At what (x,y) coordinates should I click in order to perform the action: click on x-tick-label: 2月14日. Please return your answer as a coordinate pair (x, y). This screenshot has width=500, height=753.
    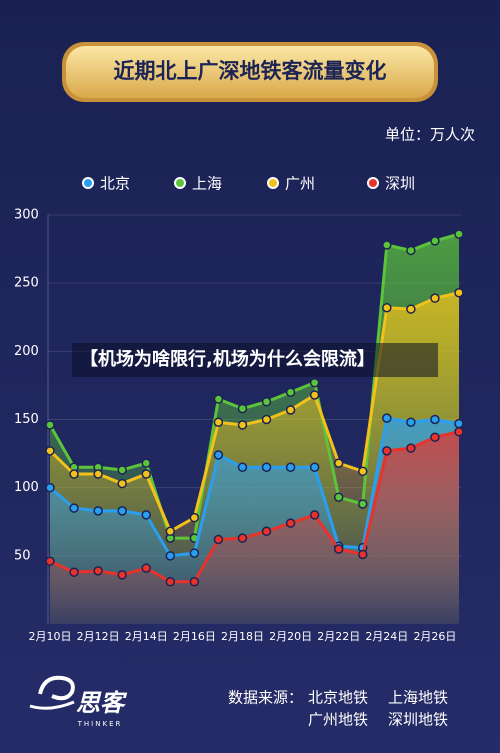
    Looking at the image, I should click on (146, 636).